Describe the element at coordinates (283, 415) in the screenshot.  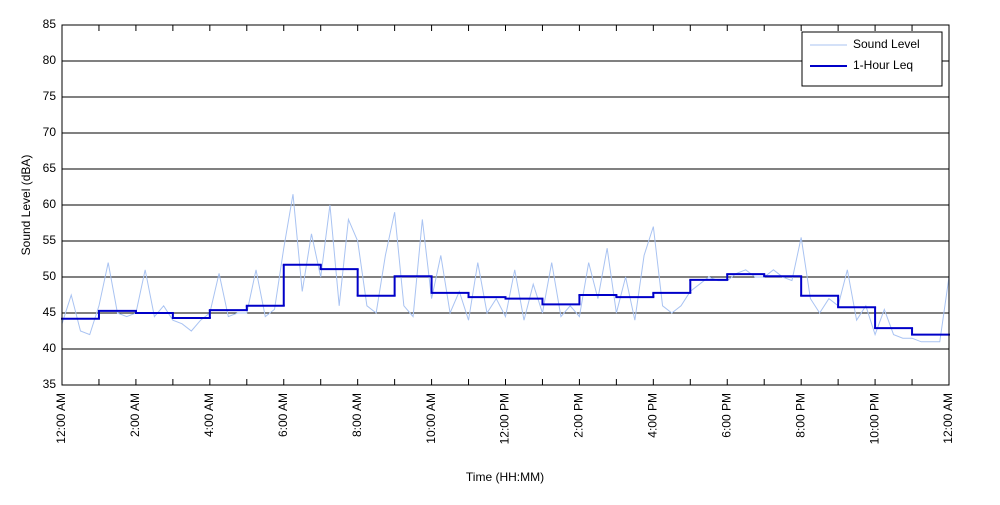
I see `x-tick-label: 6:00 AM` at that location.